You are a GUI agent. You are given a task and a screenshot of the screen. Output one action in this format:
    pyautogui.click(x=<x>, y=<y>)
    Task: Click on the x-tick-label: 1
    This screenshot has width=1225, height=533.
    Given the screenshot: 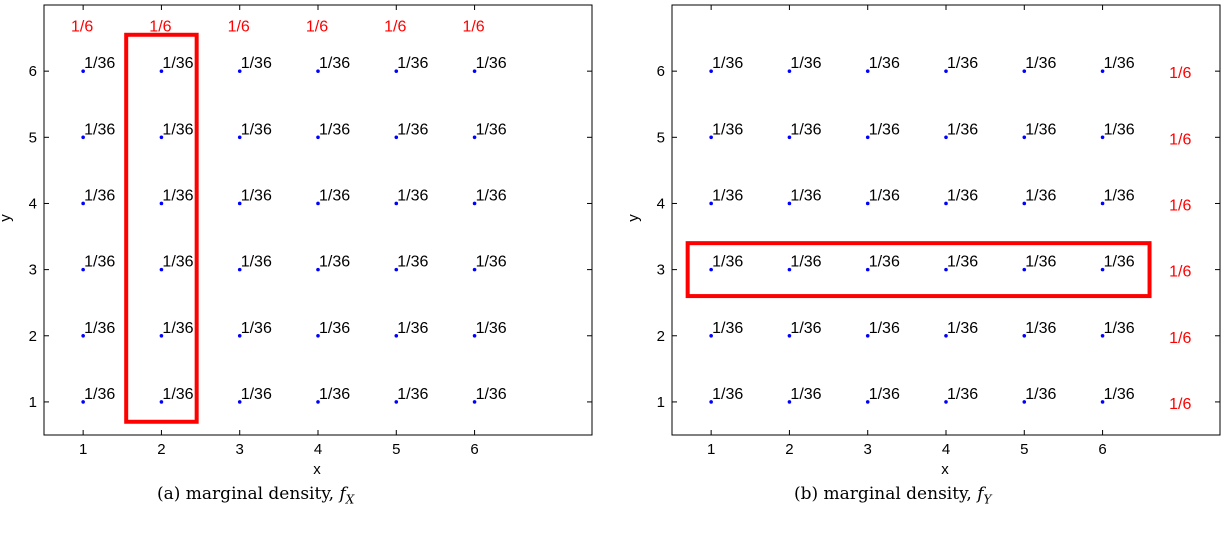 What is the action you would take?
    pyautogui.click(x=711, y=449)
    